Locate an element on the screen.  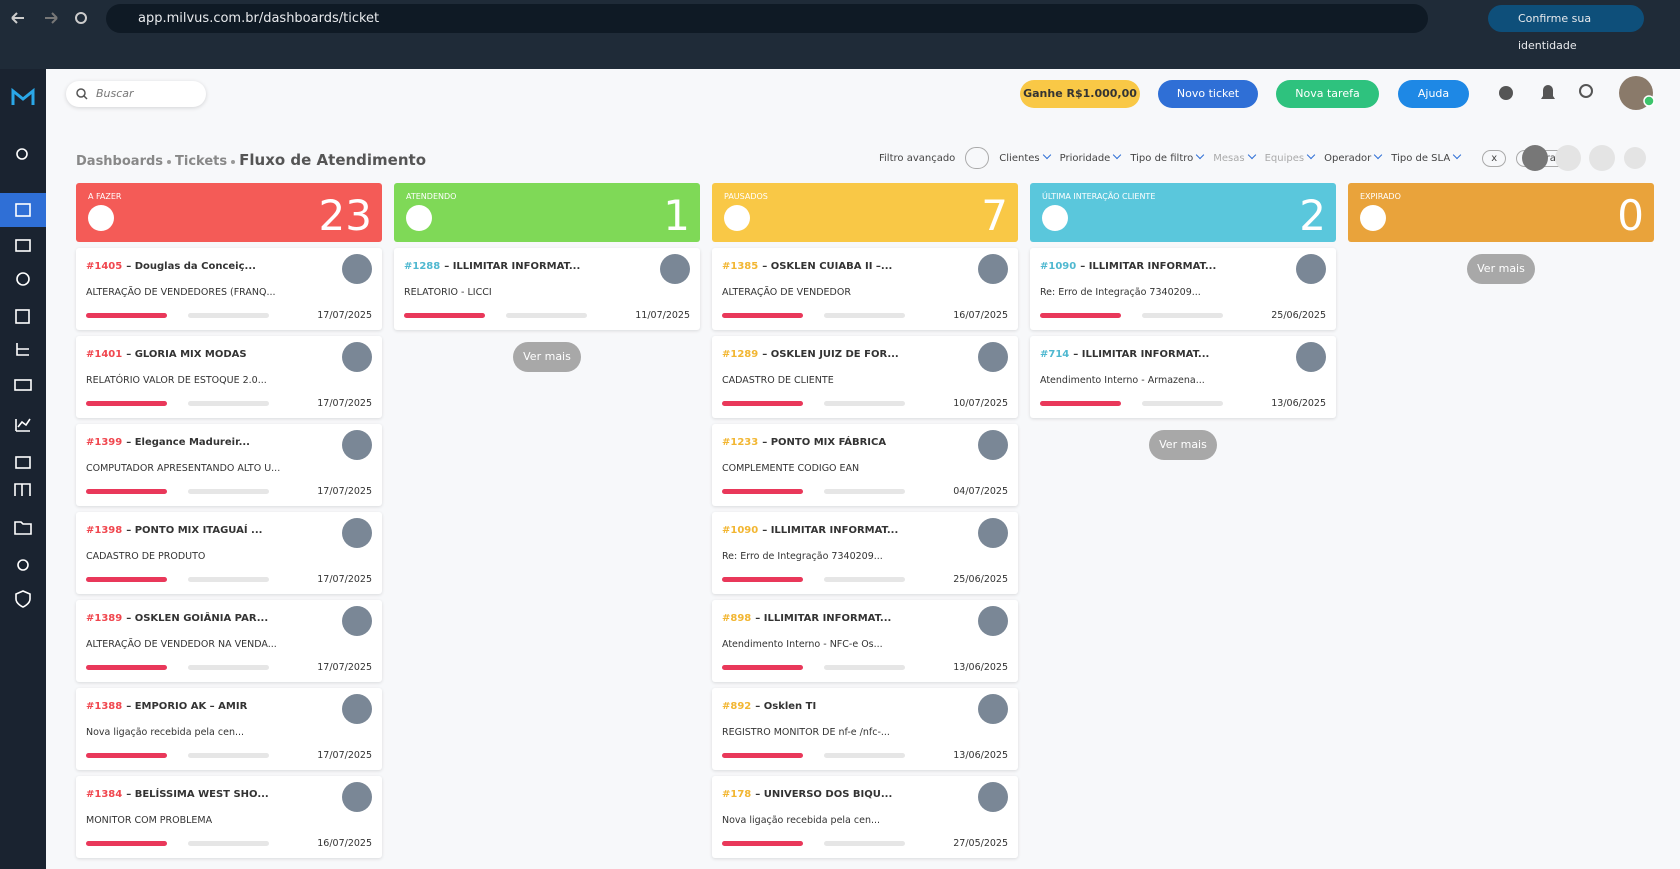
ticket-client: – PONTO MIX FÁBRICA is located at coordinates (824, 442).